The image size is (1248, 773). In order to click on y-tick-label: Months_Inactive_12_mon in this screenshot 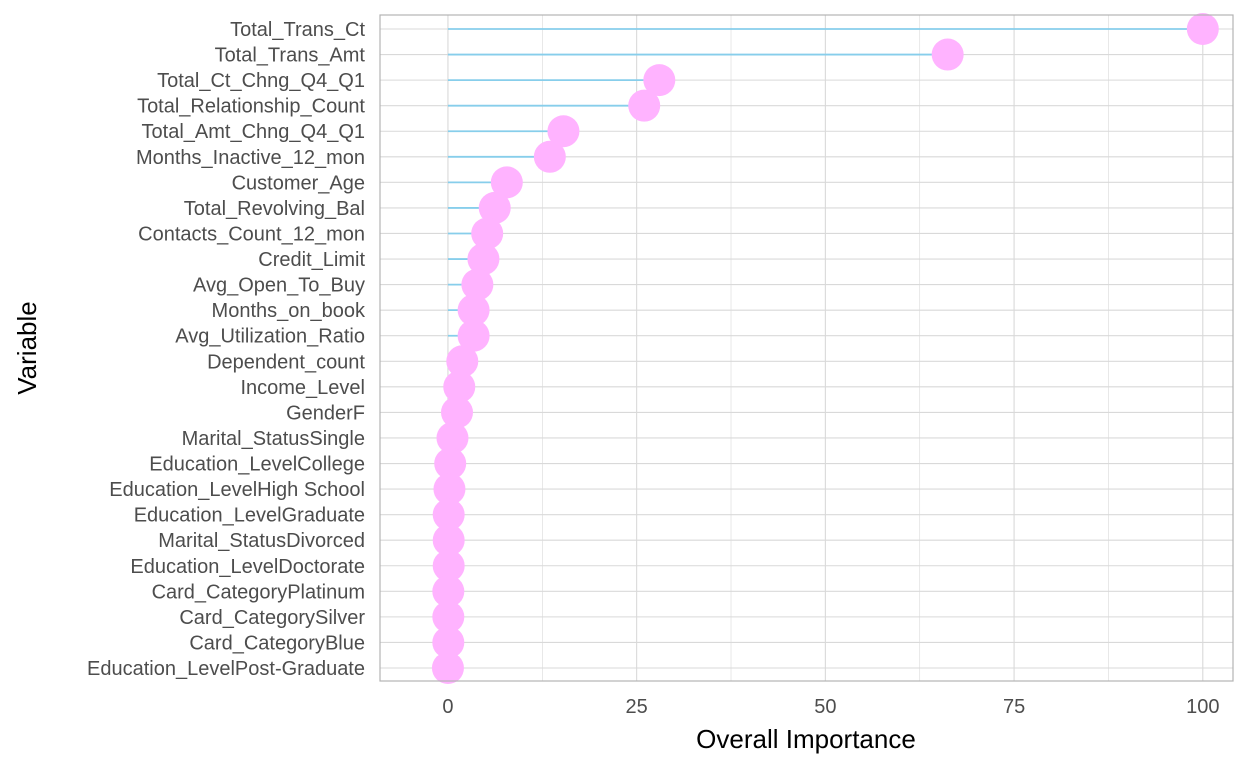, I will do `click(250, 158)`.